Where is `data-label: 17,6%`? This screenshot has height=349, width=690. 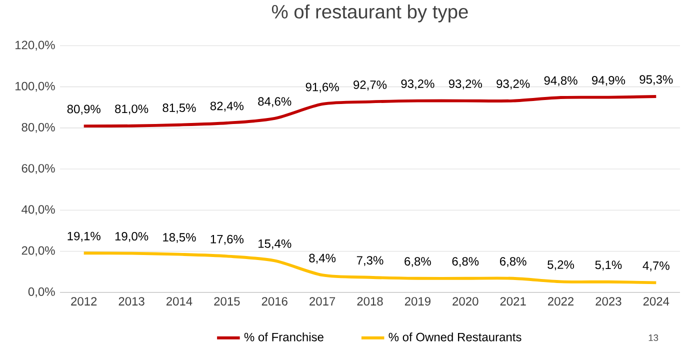
data-label: 17,6% is located at coordinates (227, 240).